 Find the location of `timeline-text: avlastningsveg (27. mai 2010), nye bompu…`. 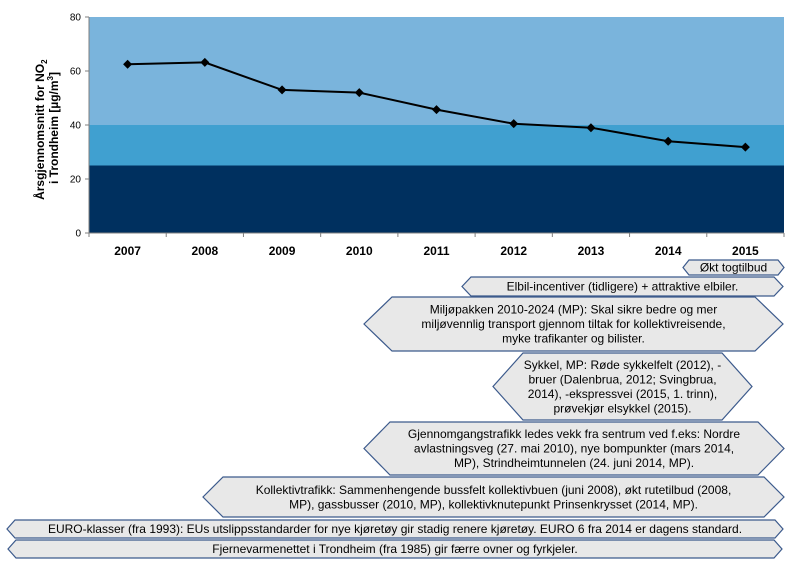

timeline-text: avlastningsveg (27. mai 2010), nye bompu… is located at coordinates (574, 449).